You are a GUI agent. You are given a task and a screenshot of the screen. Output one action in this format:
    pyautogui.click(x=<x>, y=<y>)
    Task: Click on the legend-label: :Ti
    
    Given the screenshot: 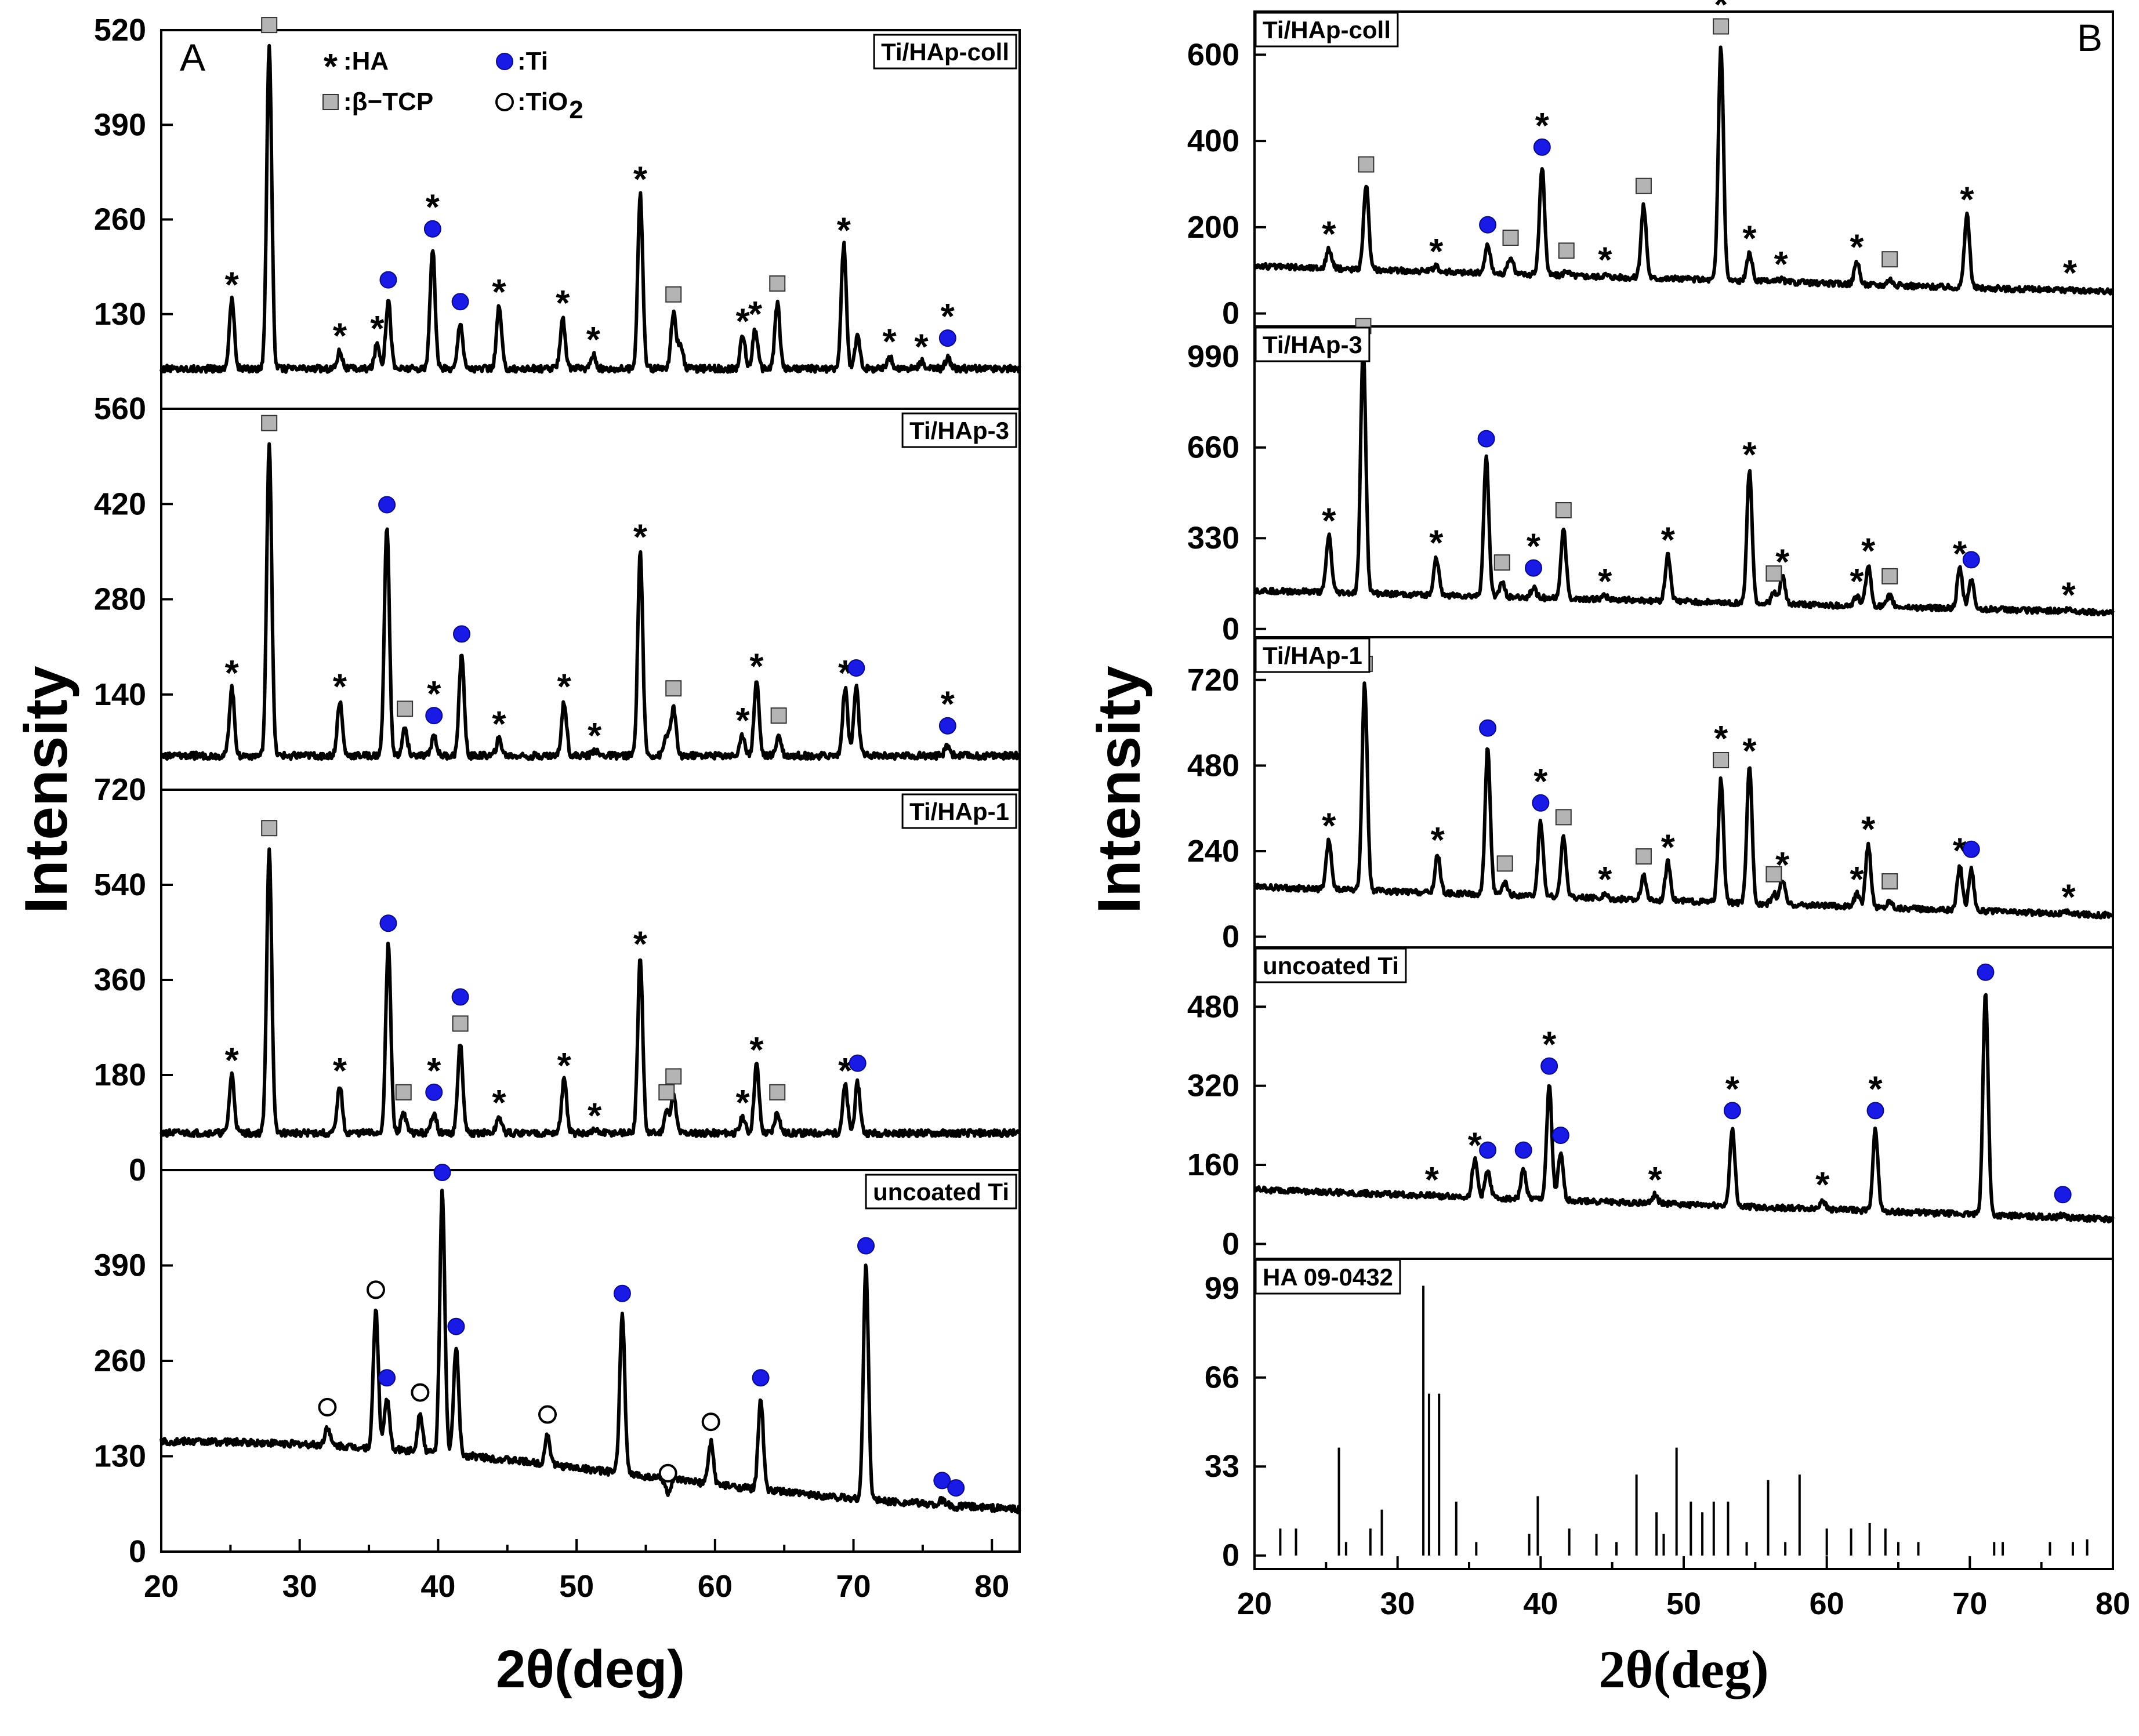 What is the action you would take?
    pyautogui.click(x=532, y=61)
    